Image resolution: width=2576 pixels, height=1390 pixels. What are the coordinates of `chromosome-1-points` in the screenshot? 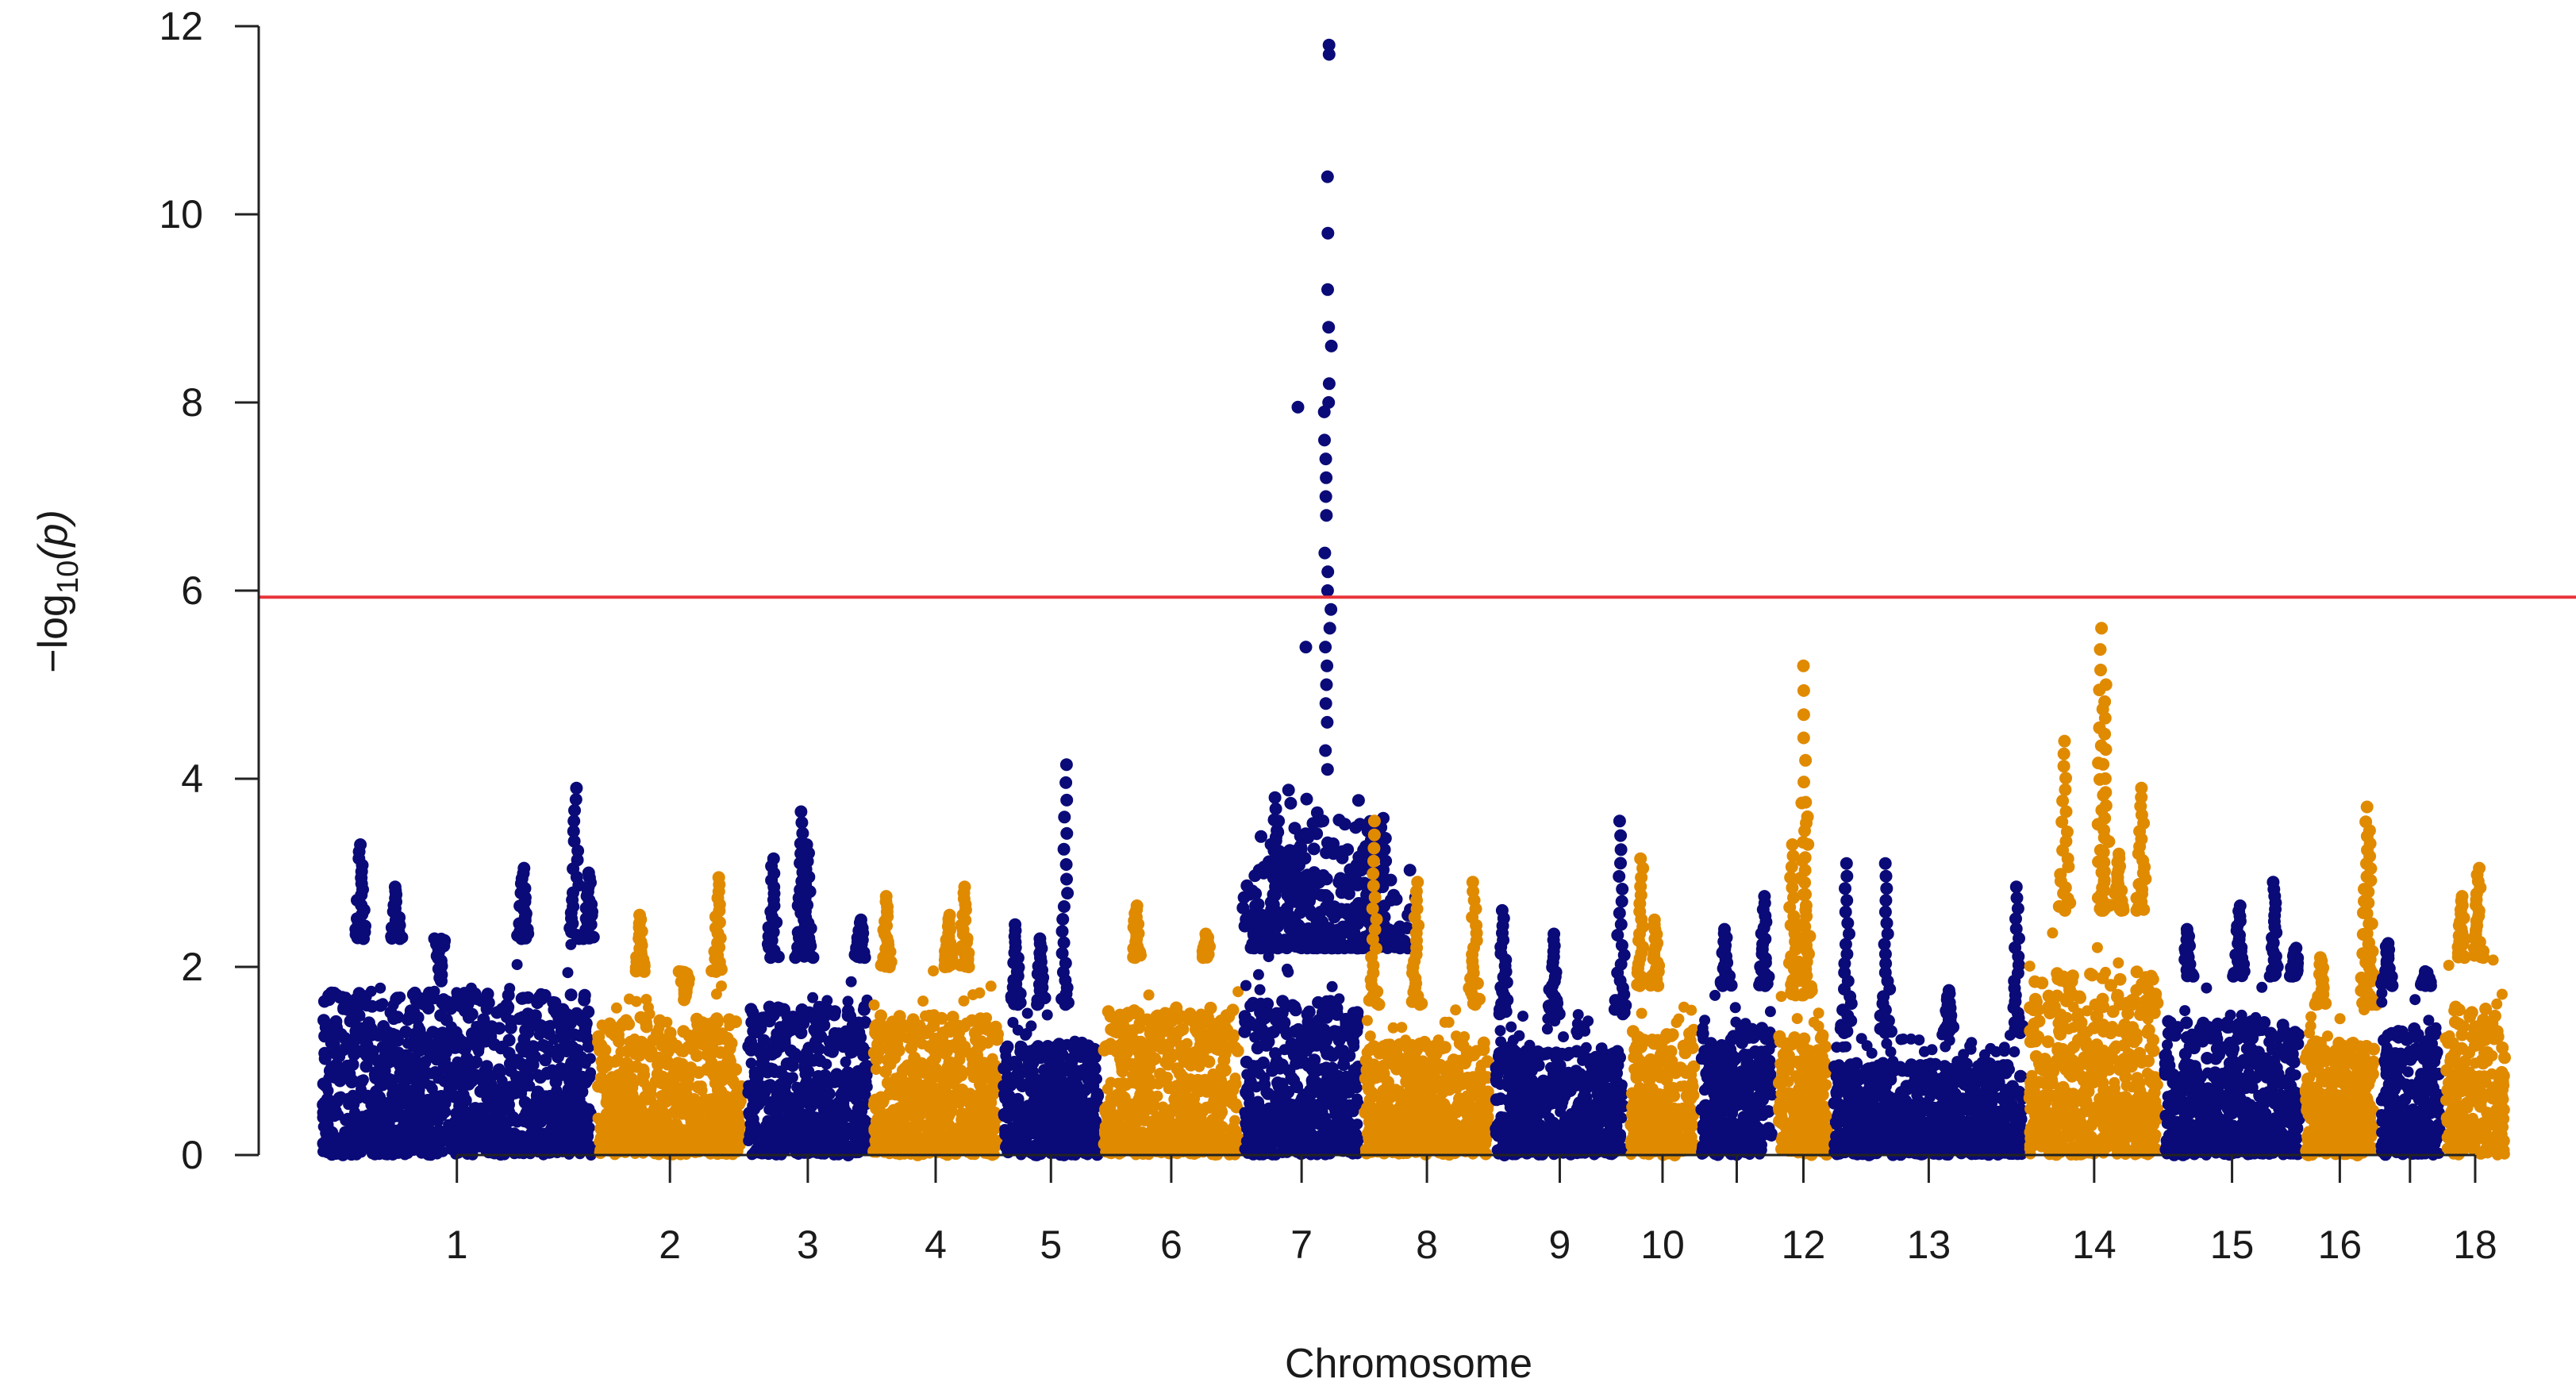 It's located at (458, 971).